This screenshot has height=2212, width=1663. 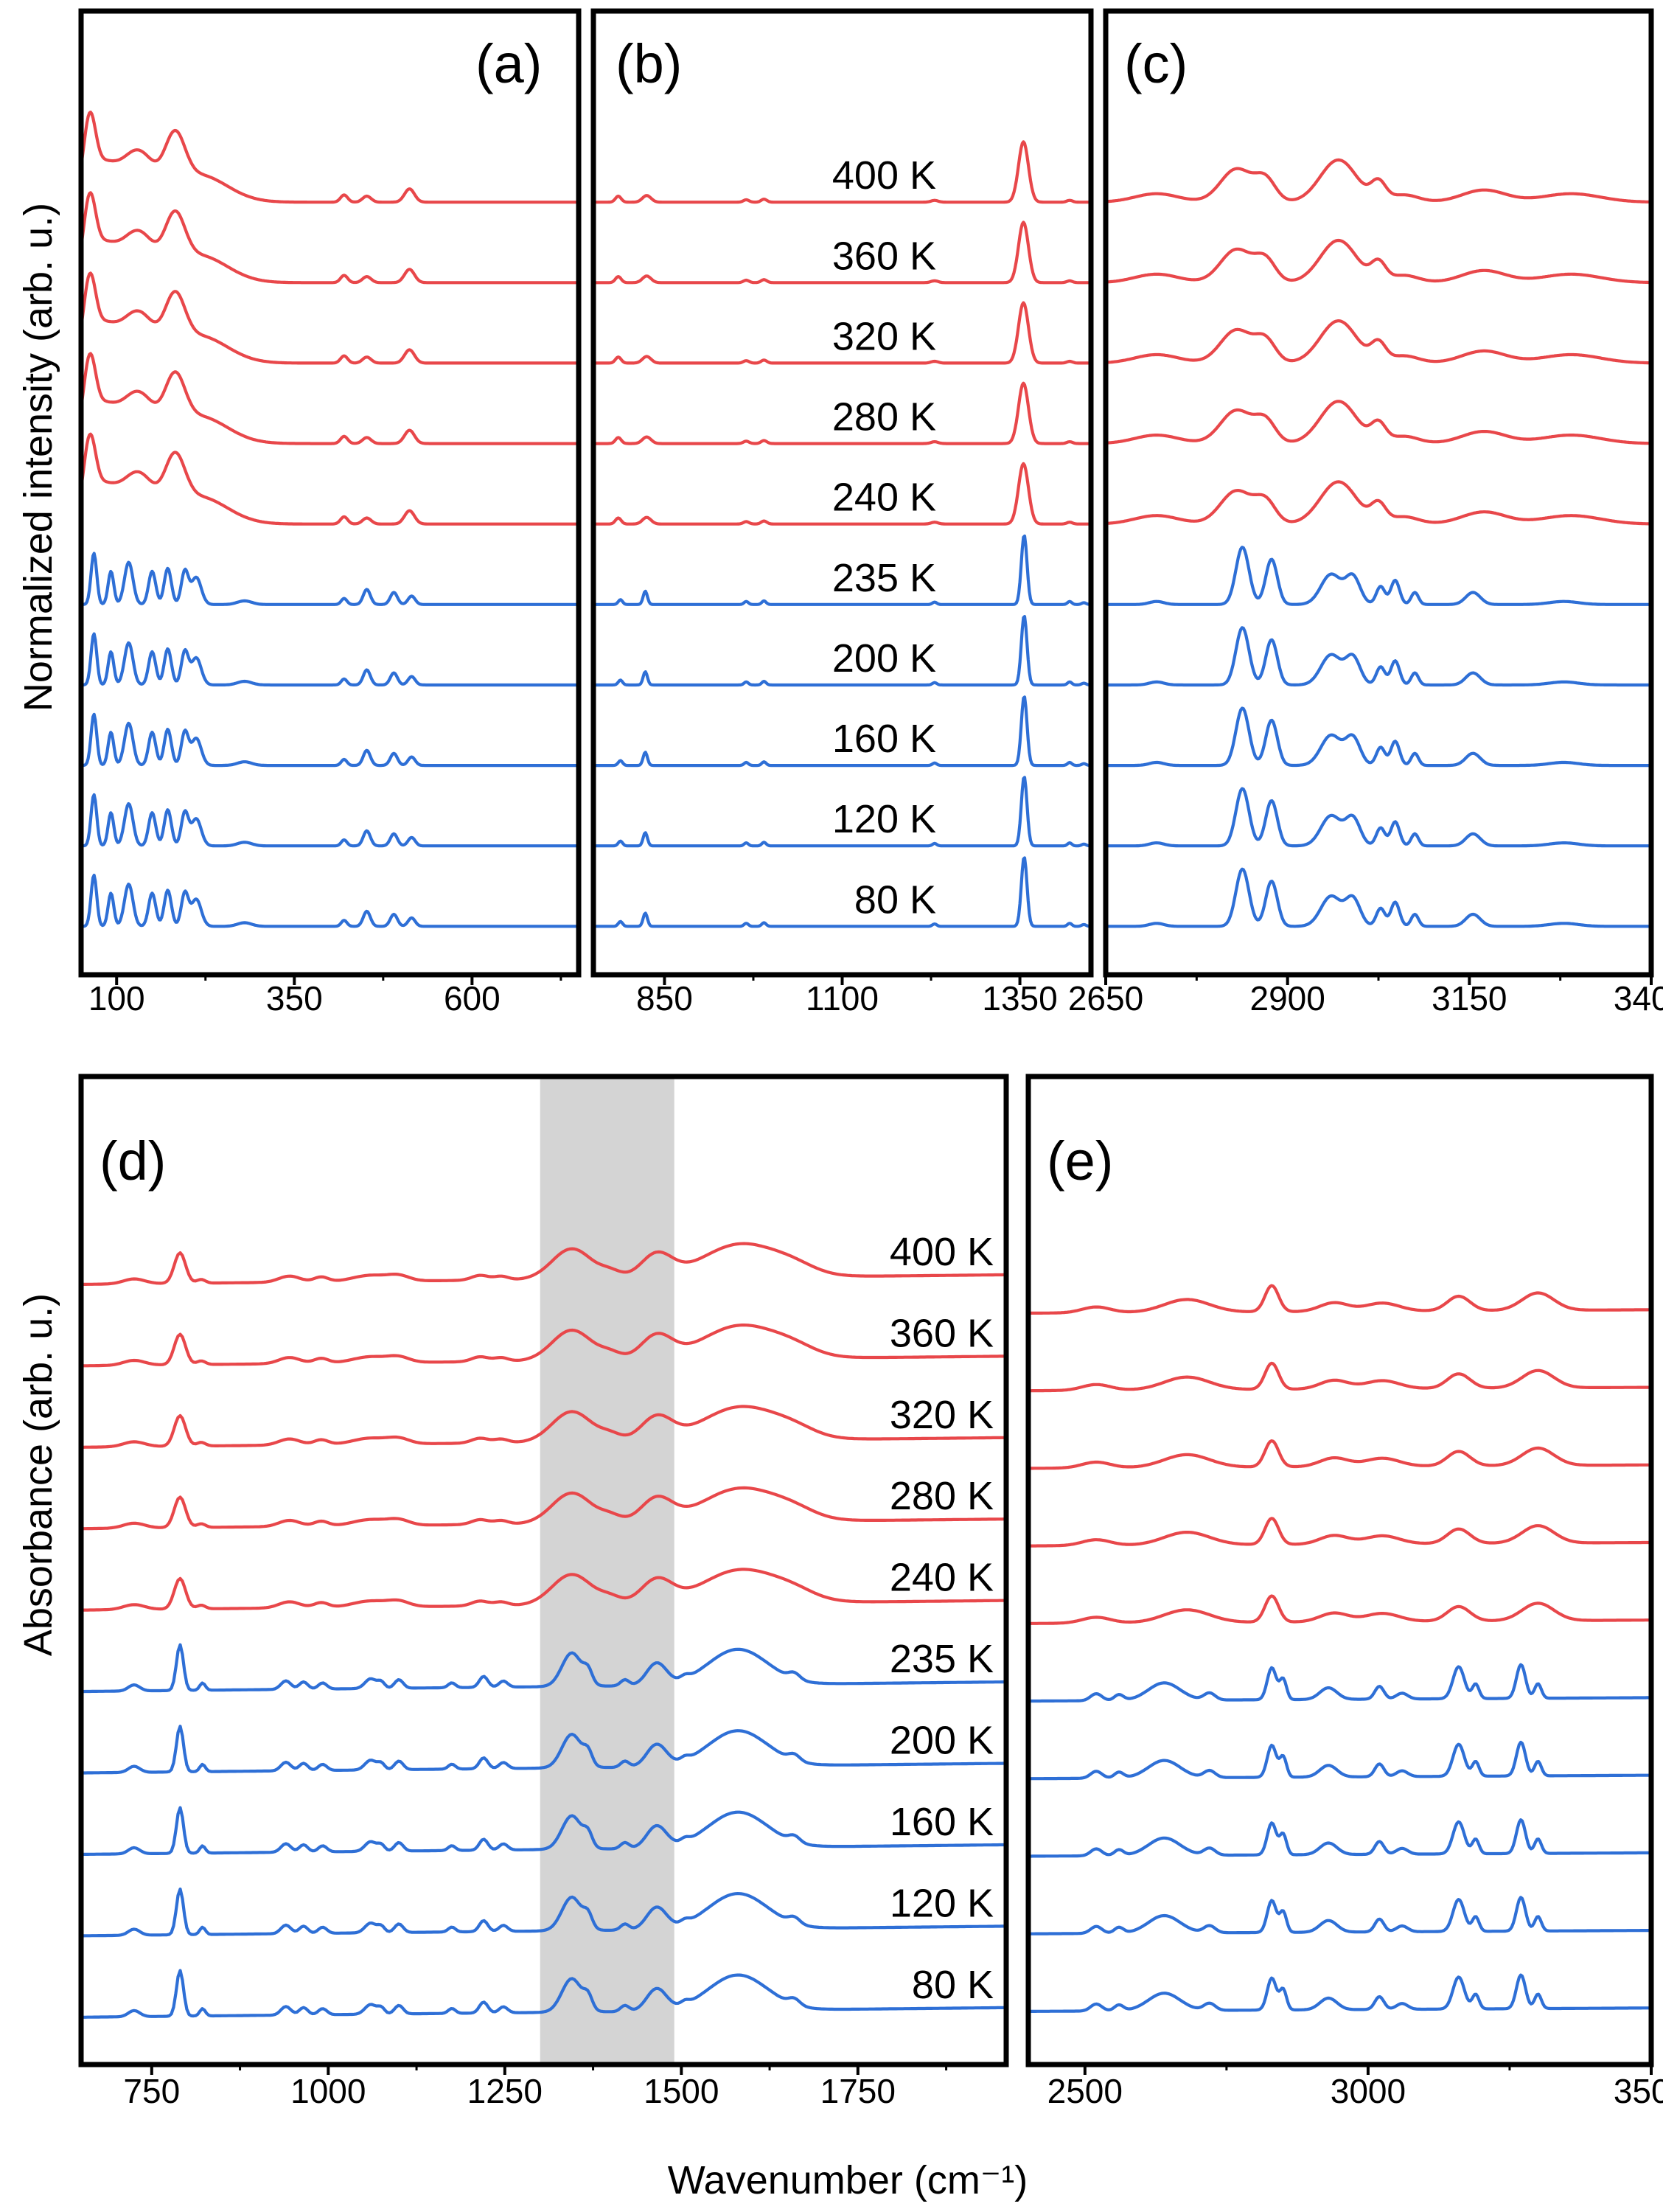 I want to click on x-tick-label: 3000, so click(x=1368, y=2091).